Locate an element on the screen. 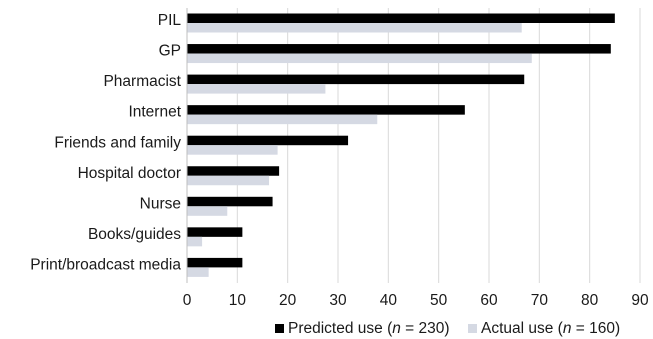 The image size is (653, 339). legend-label: Predicted use (n = 230) is located at coordinates (369, 328).